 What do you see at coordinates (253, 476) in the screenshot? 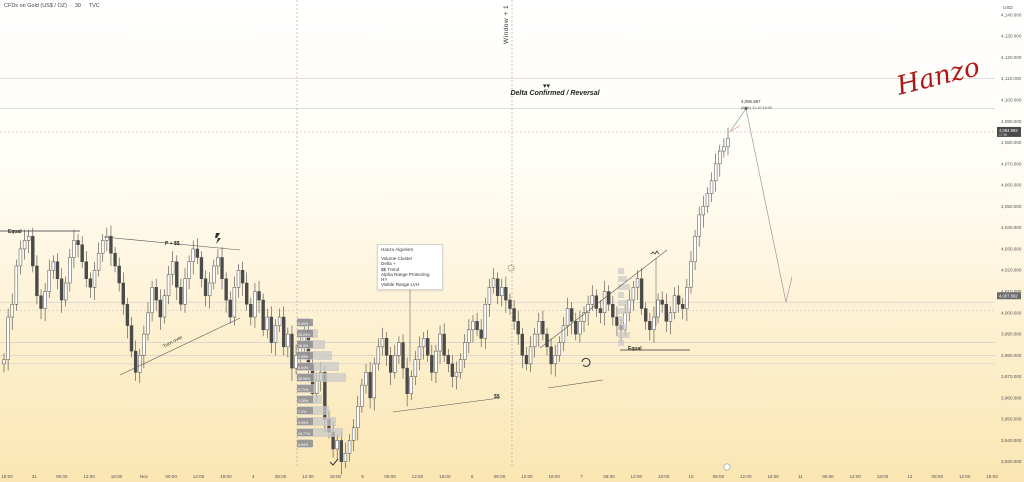
I see `time-tick-label: 4` at bounding box center [253, 476].